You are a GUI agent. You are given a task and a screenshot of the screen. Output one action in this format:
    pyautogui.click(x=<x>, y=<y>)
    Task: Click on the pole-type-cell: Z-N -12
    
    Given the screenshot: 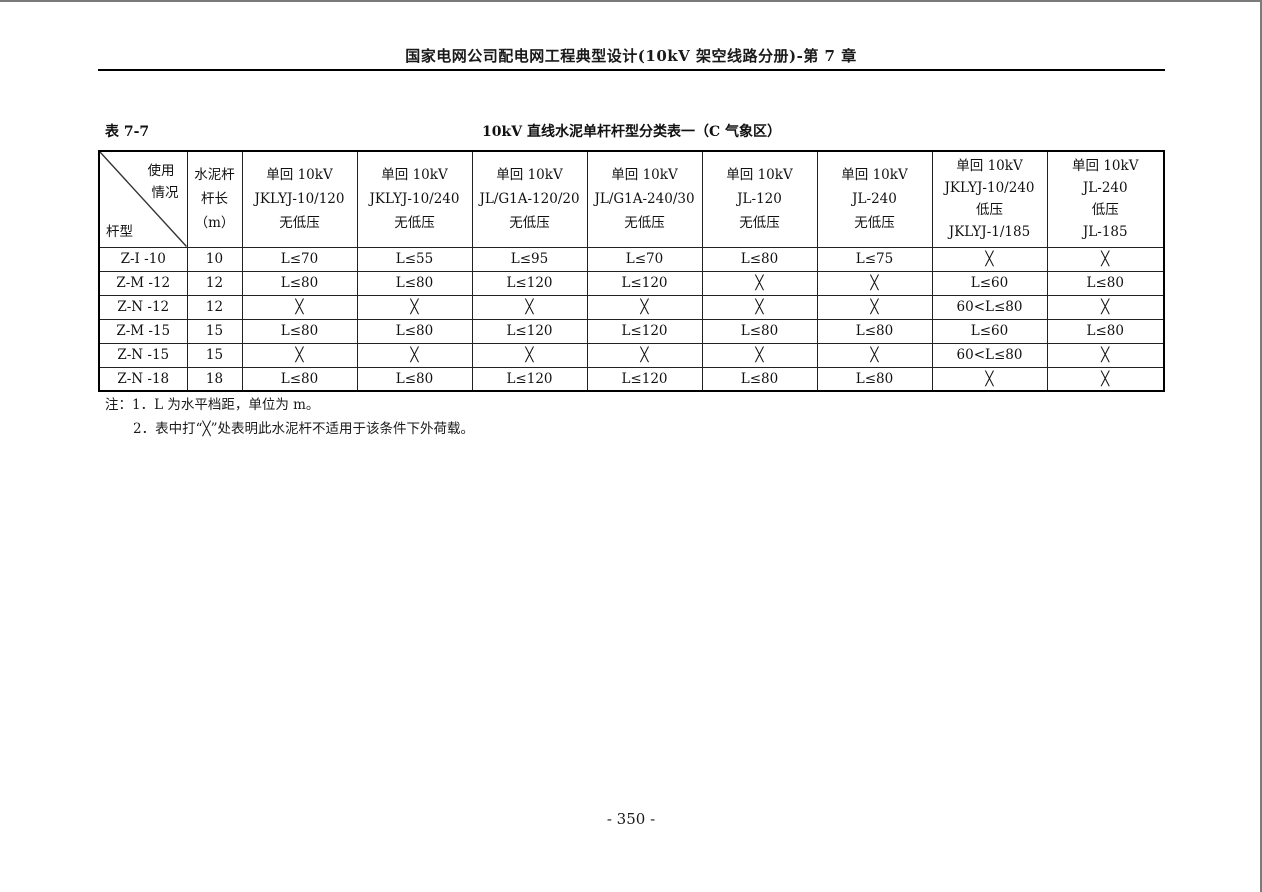 What is the action you would take?
    pyautogui.click(x=143, y=307)
    